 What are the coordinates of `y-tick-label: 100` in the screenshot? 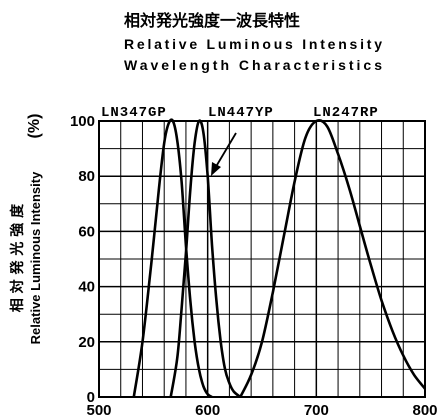 It's located at (82, 121).